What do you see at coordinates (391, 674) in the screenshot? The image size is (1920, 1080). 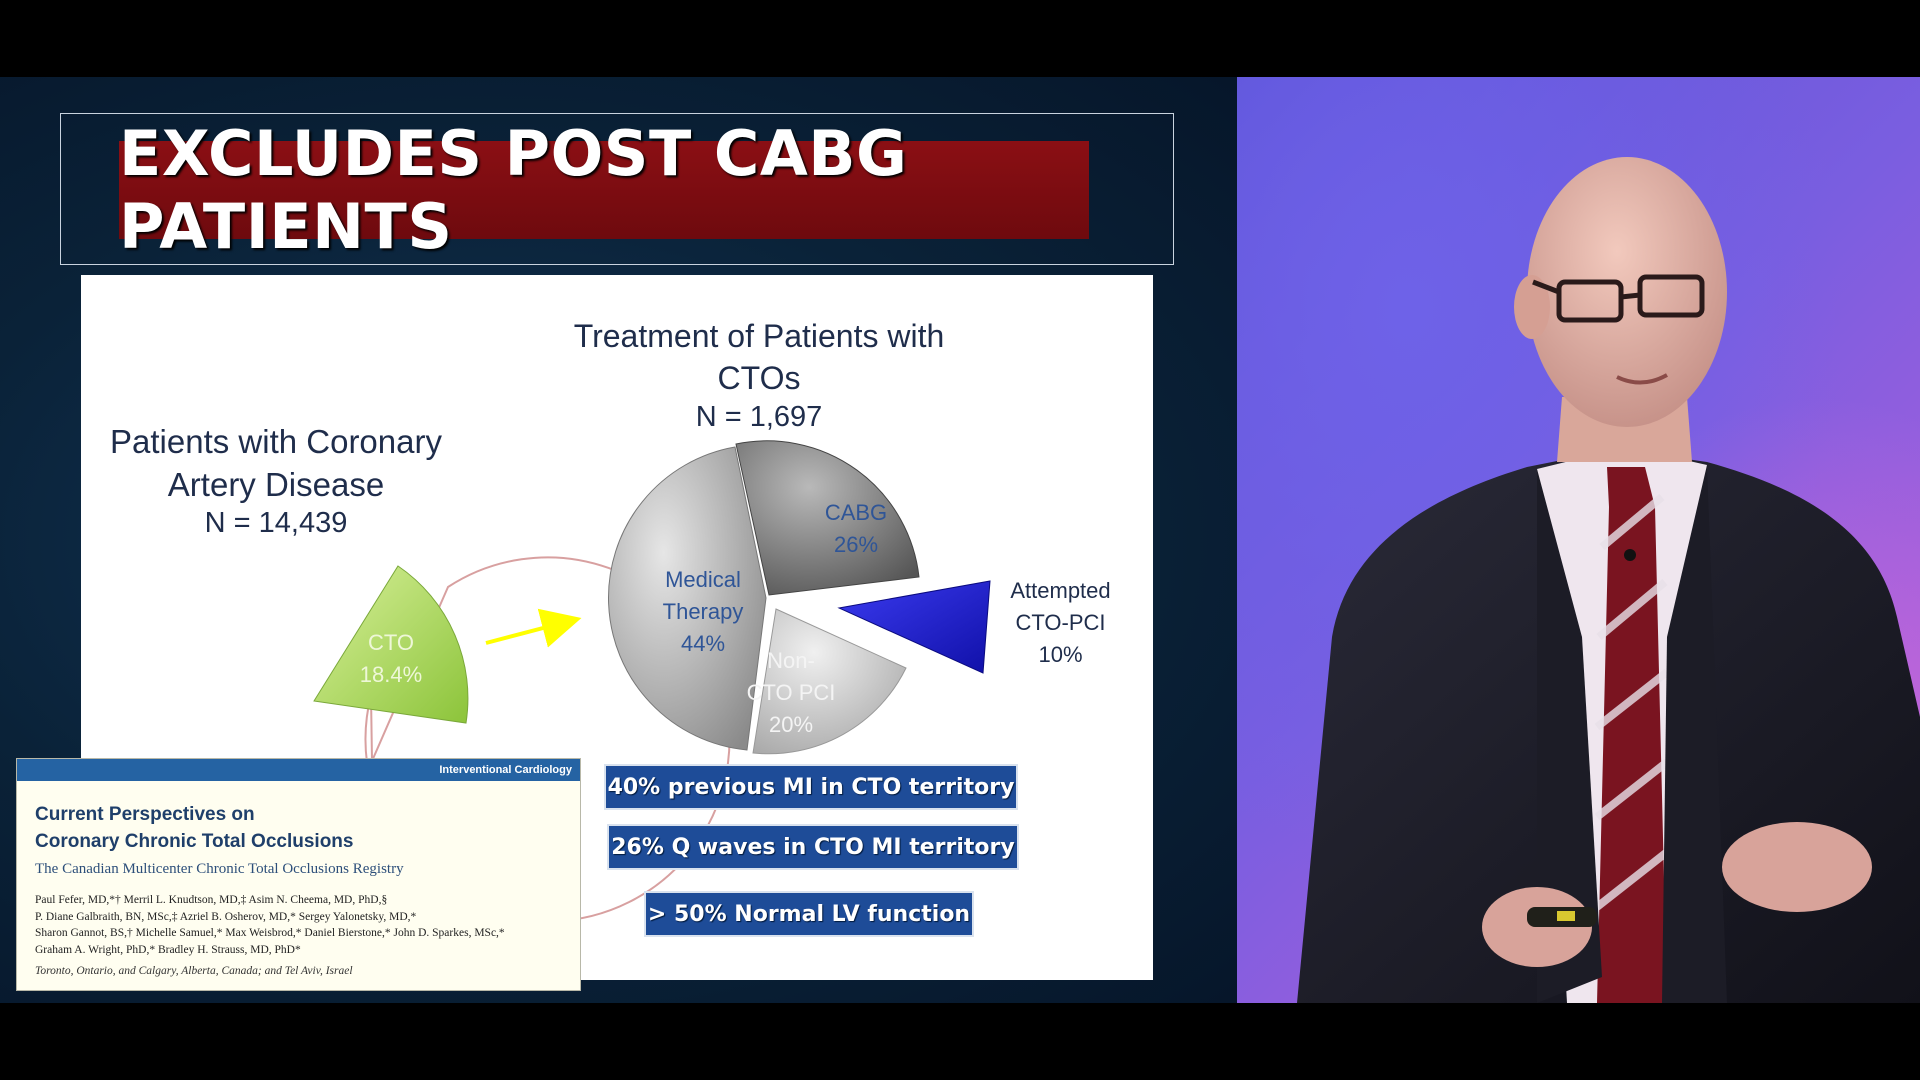 I see `cto-pct-text: 18.4%` at bounding box center [391, 674].